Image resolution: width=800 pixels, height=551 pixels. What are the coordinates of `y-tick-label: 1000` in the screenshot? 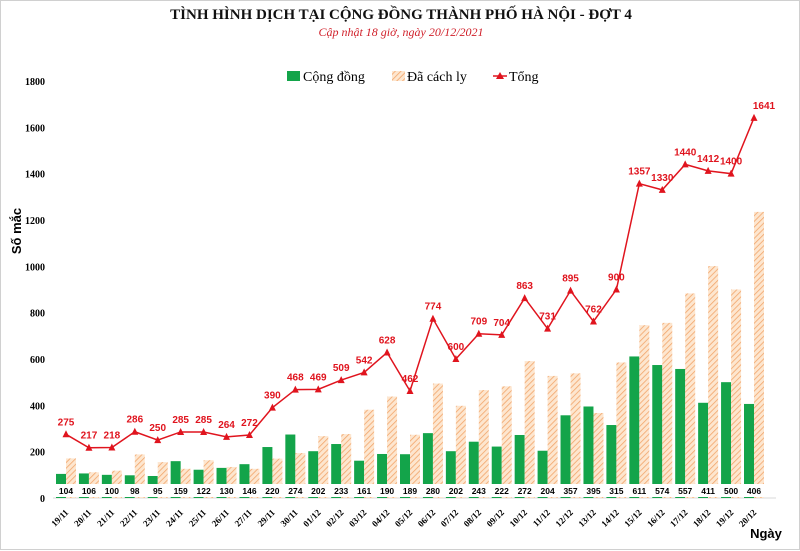 It's located at (35, 267).